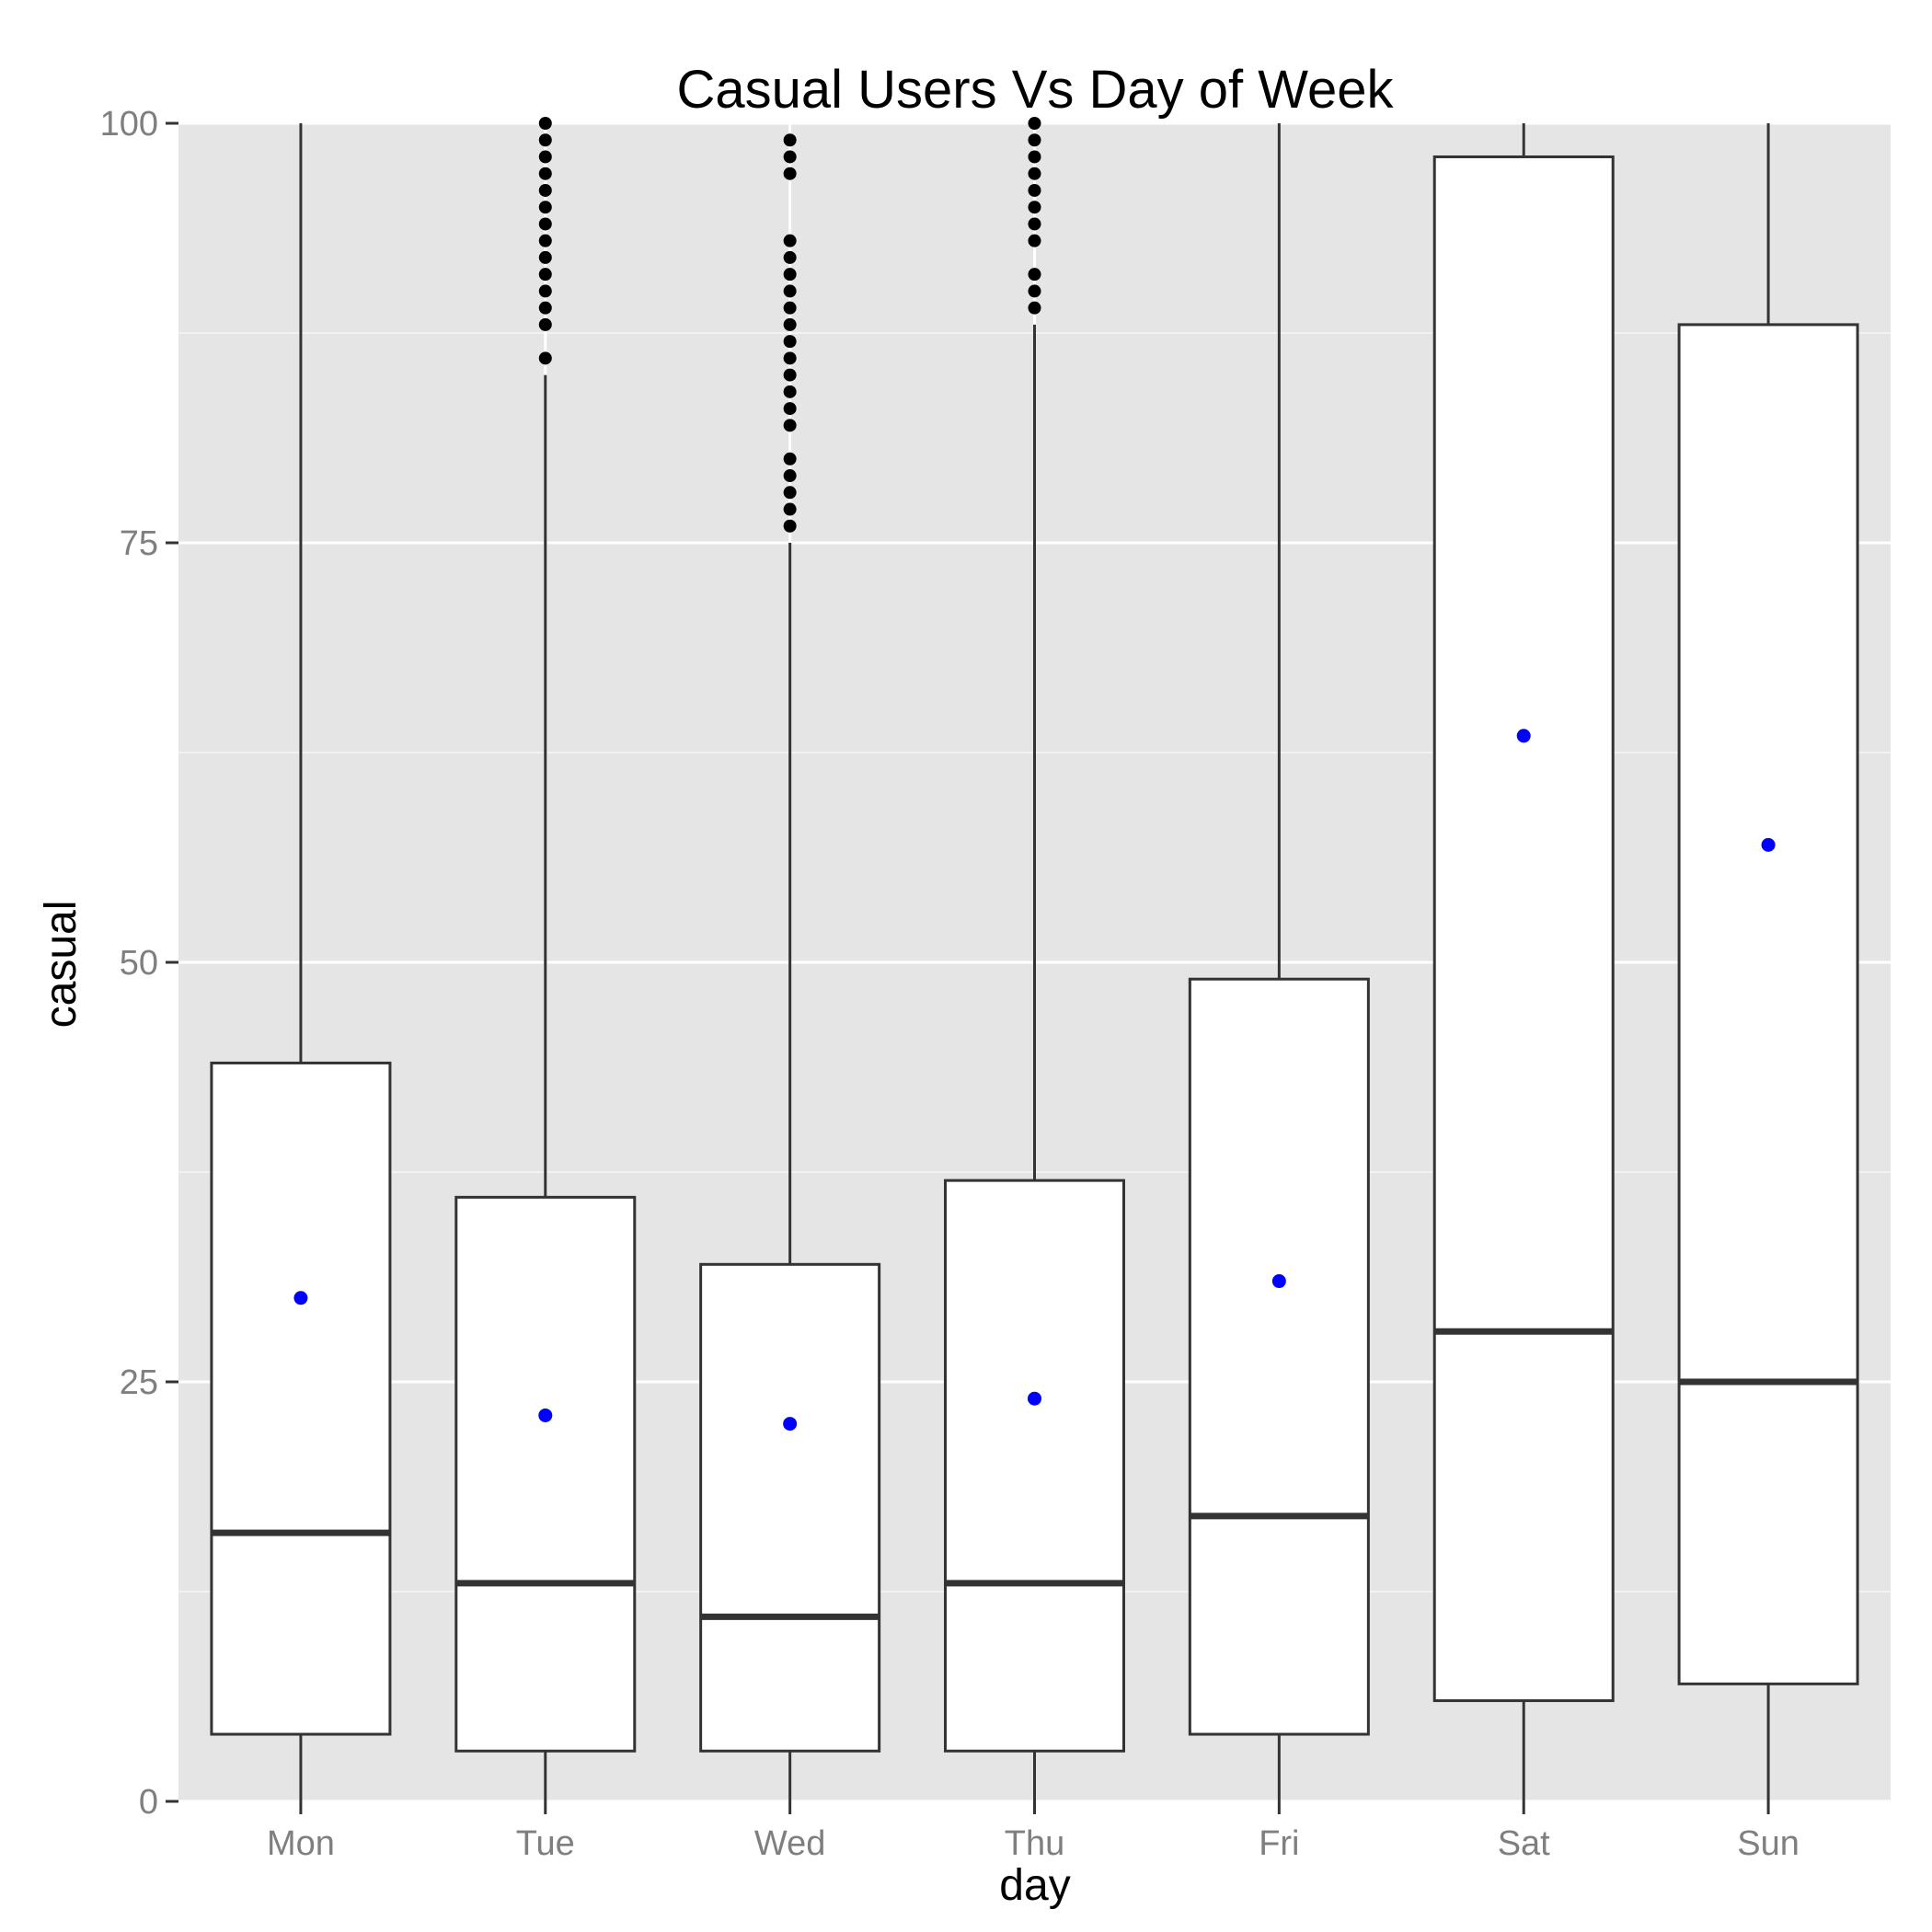 Image resolution: width=1932 pixels, height=1932 pixels. I want to click on box-sun, so click(1768, 962).